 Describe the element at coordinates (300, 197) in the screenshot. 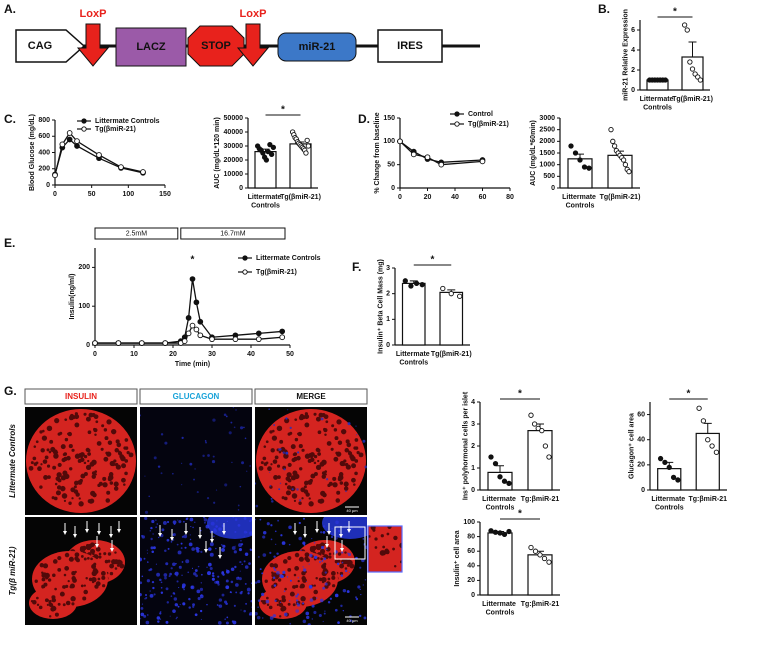

I see `x-tick-label: Tg(βmiR-21)` at that location.